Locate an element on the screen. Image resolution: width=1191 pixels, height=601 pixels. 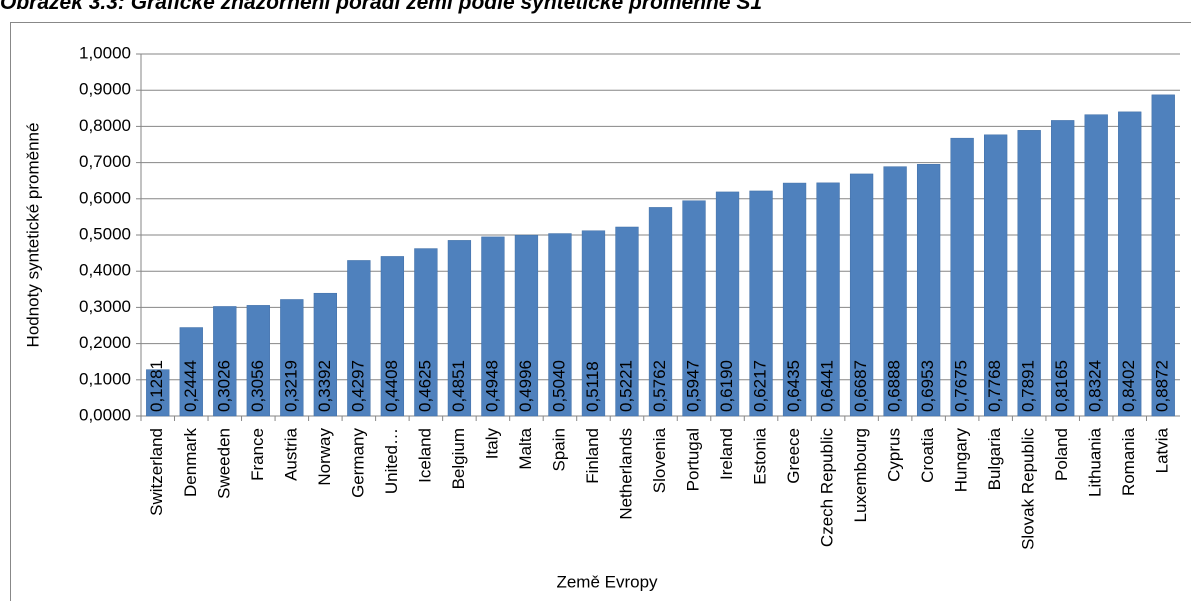
y-tick-label: 0,8000 is located at coordinates (105, 125).